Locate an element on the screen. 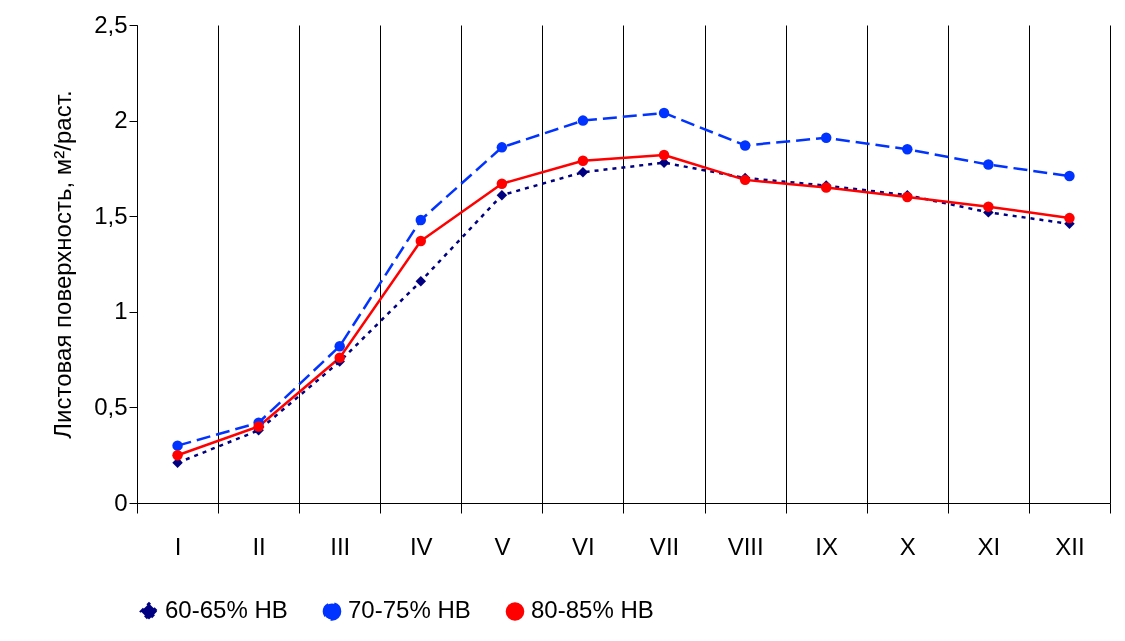  y-tick-label: 0,5 is located at coordinates (111, 406).